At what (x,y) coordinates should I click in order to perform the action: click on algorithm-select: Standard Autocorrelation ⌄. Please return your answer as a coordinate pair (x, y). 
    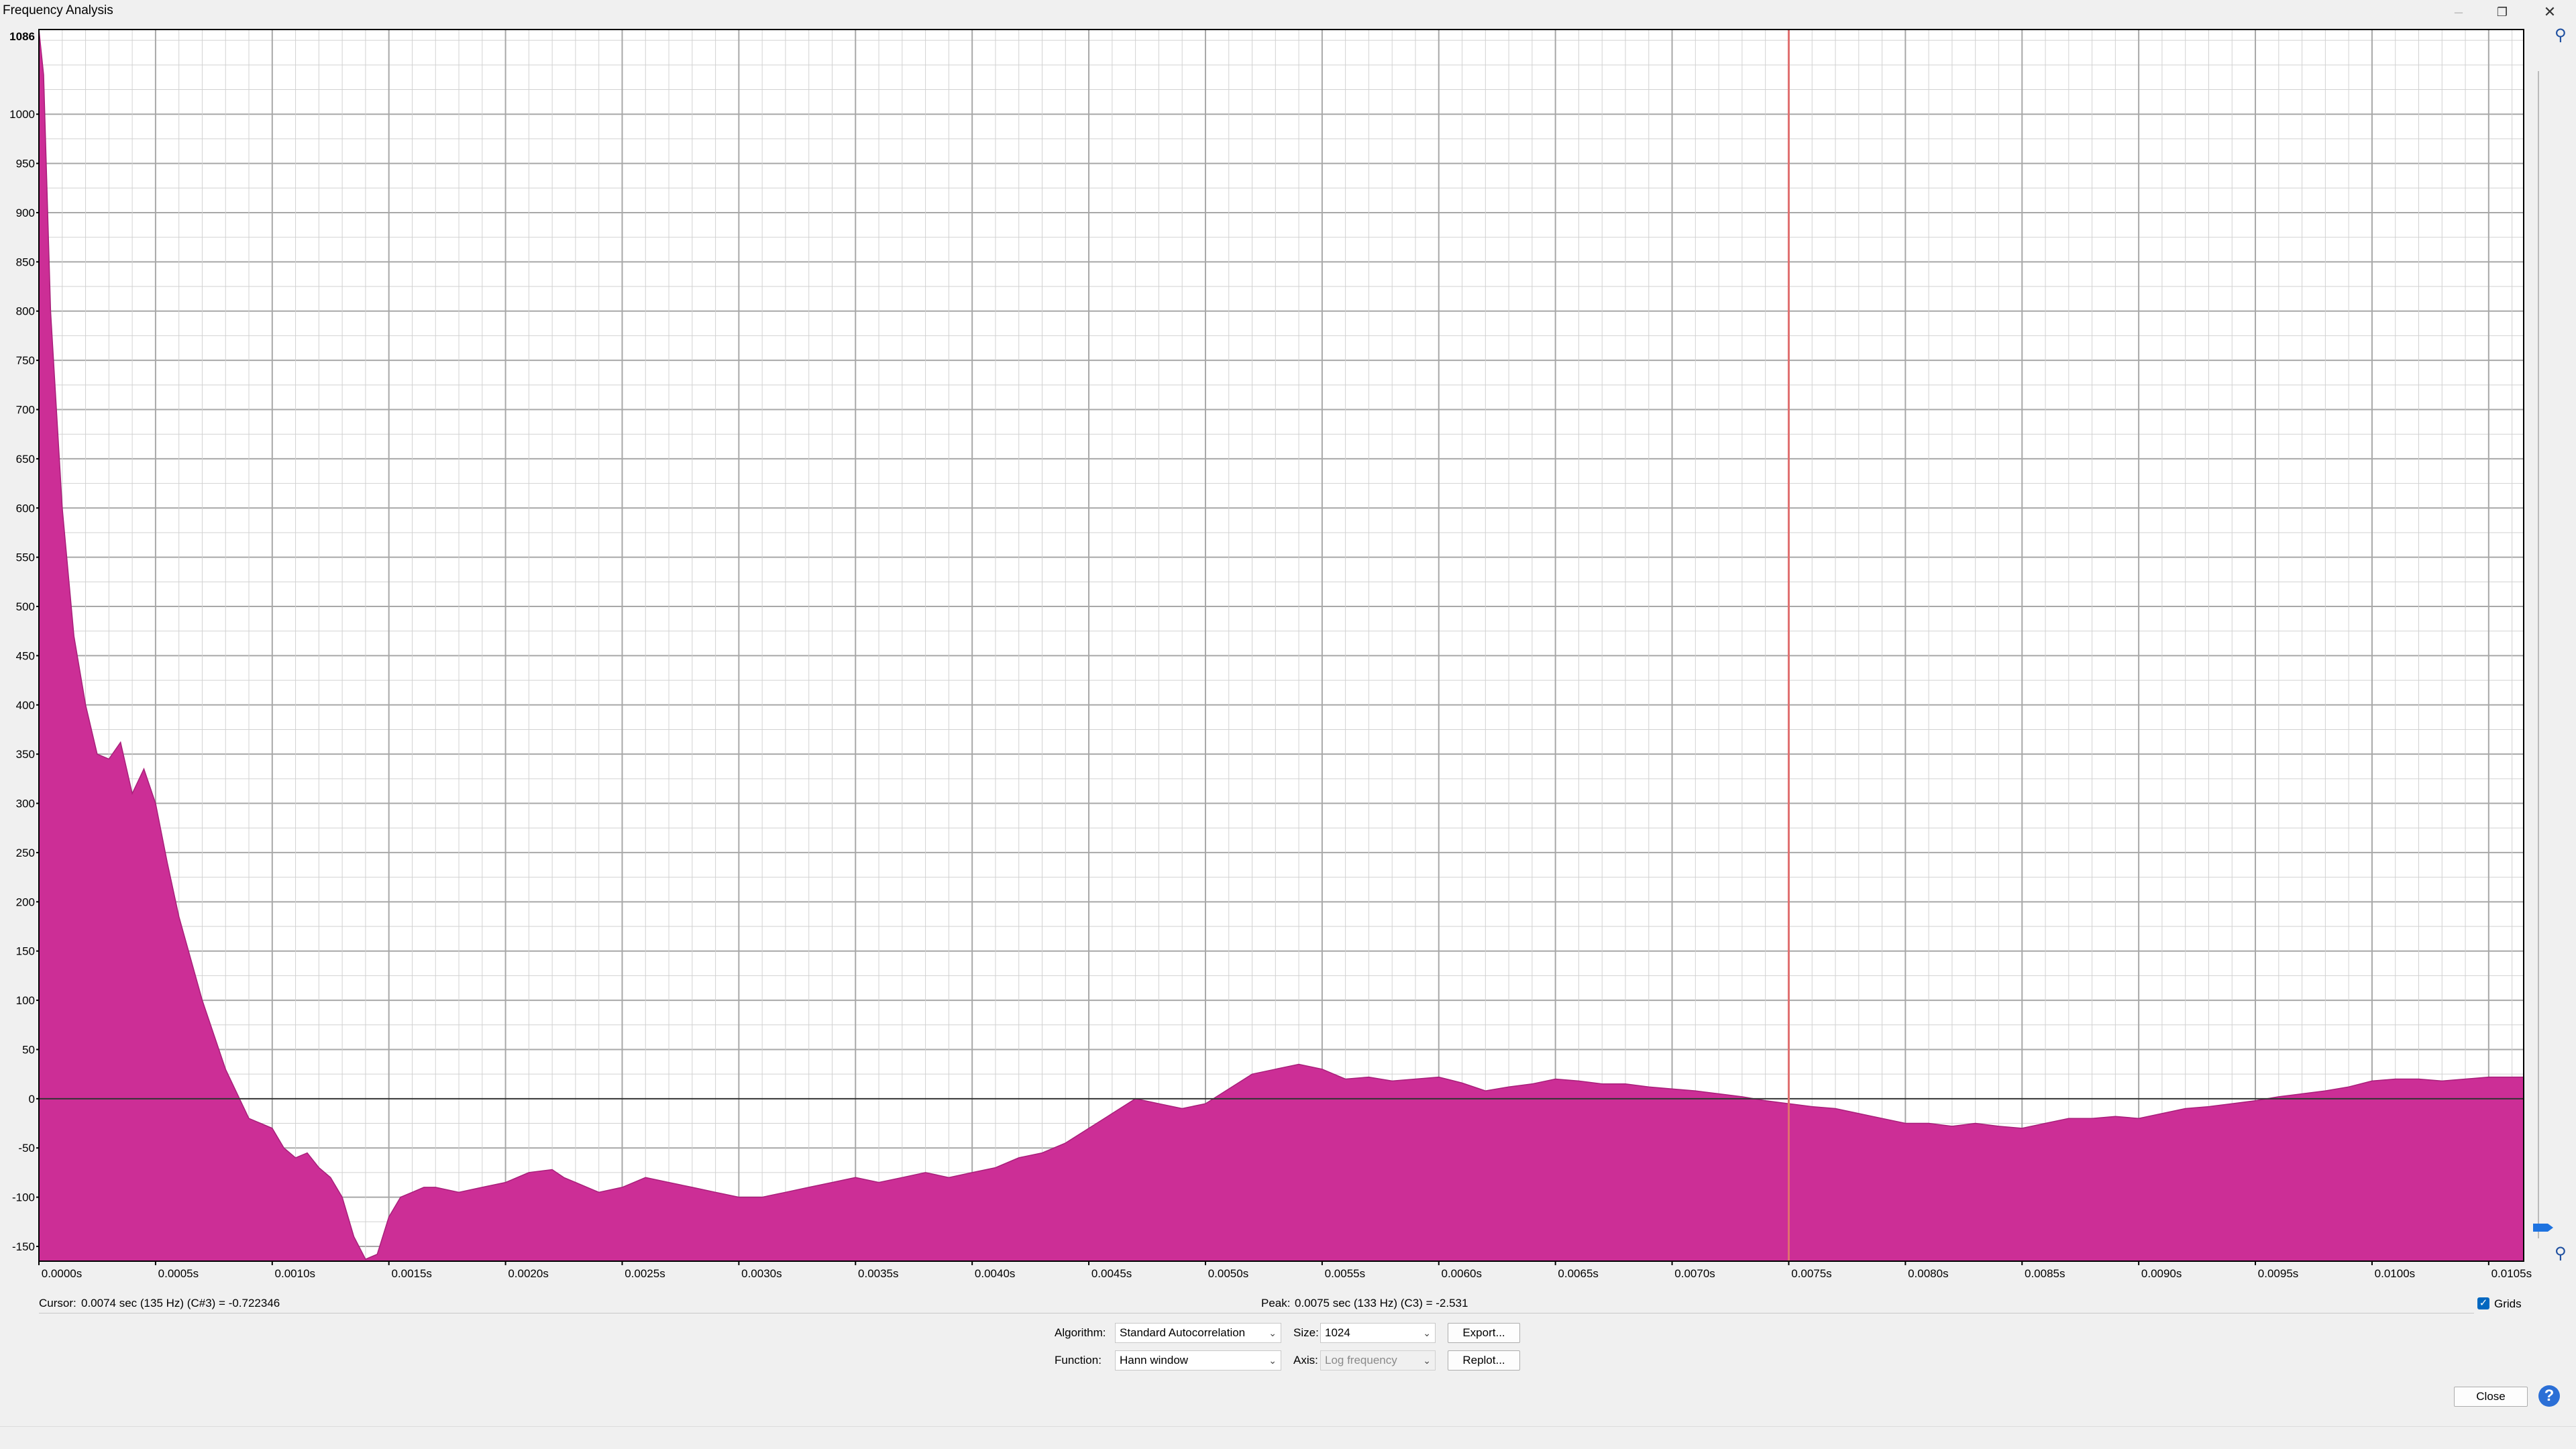
    Looking at the image, I should click on (1198, 1333).